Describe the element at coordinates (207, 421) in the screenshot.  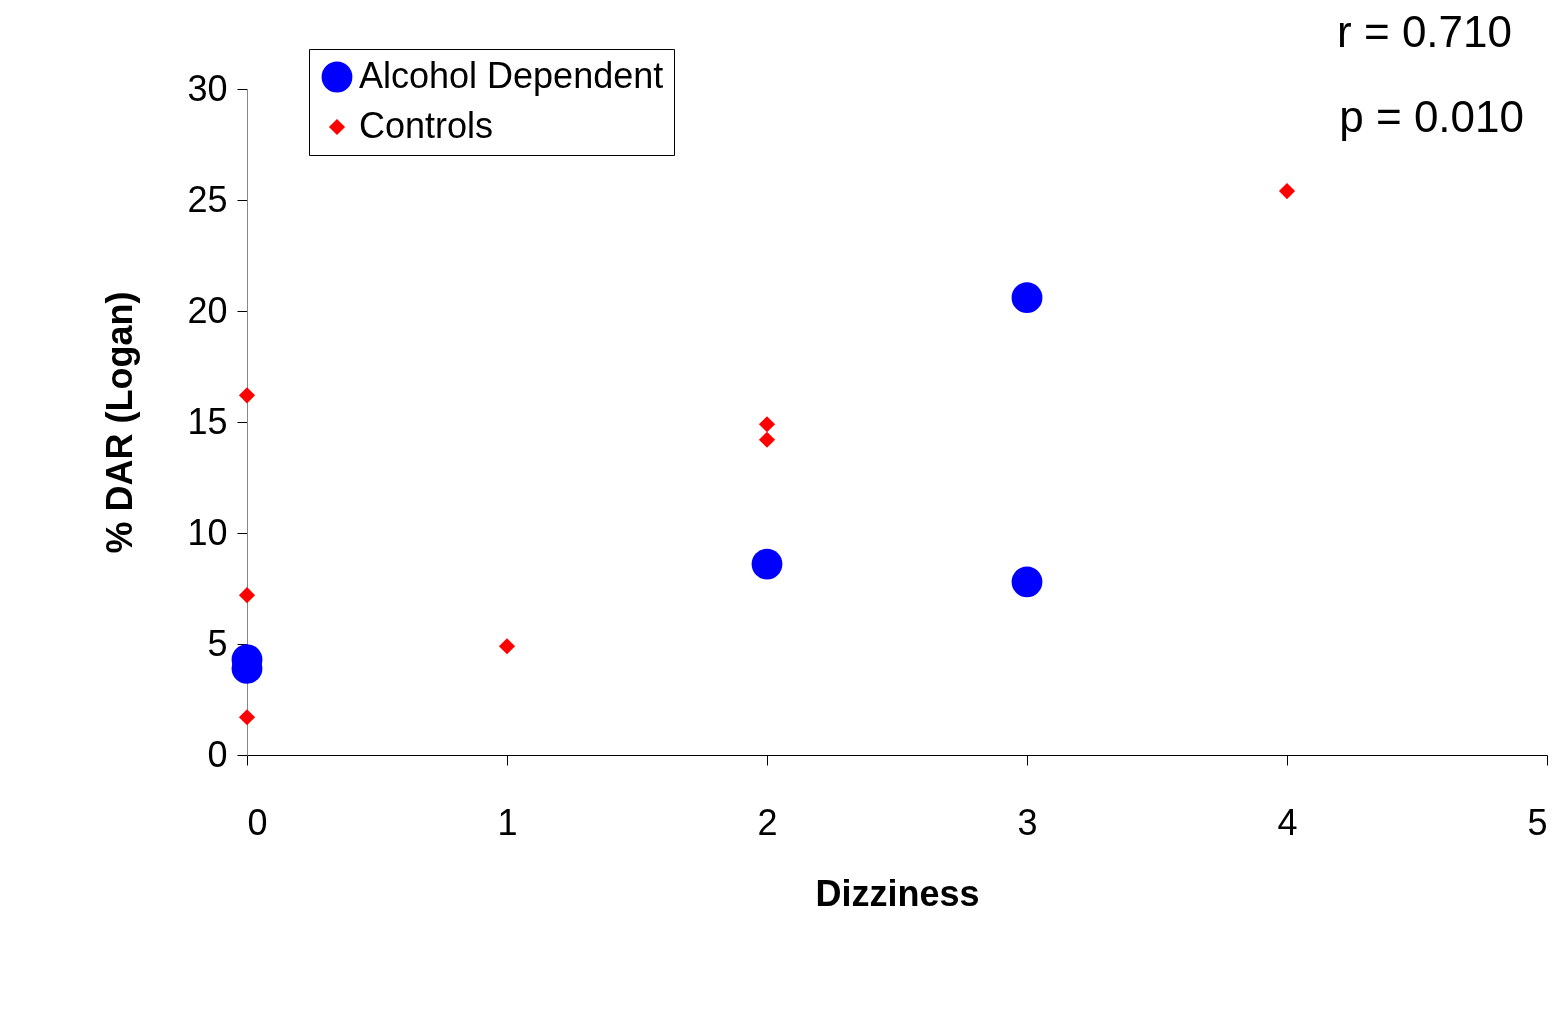
I see `y-tick-label: 15` at that location.